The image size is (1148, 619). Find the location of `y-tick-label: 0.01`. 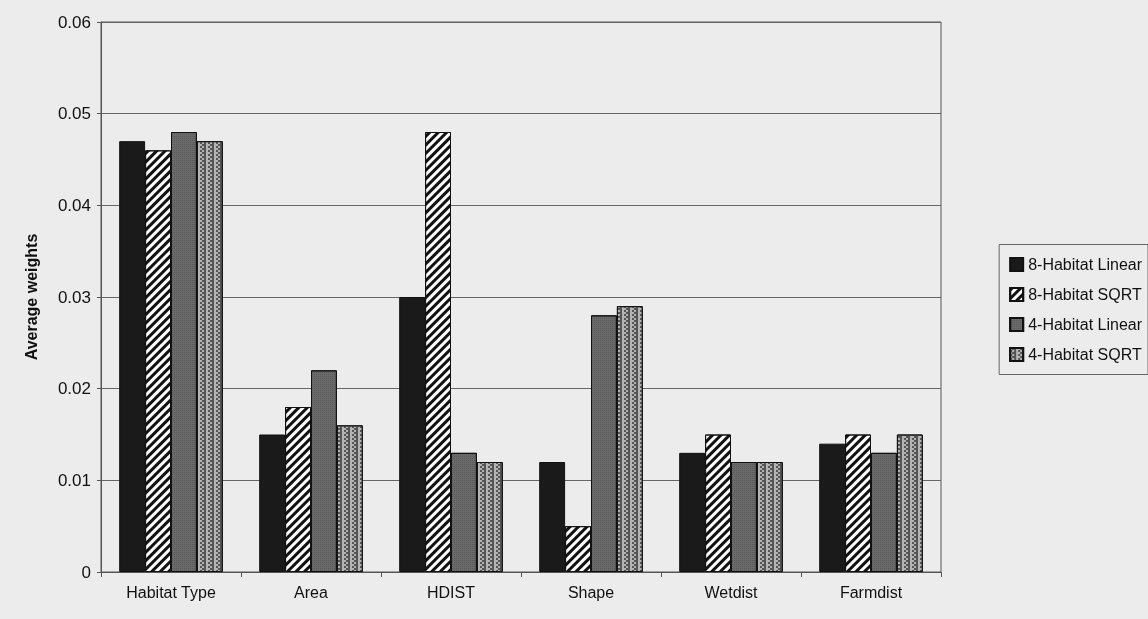

y-tick-label: 0.01 is located at coordinates (74, 480).